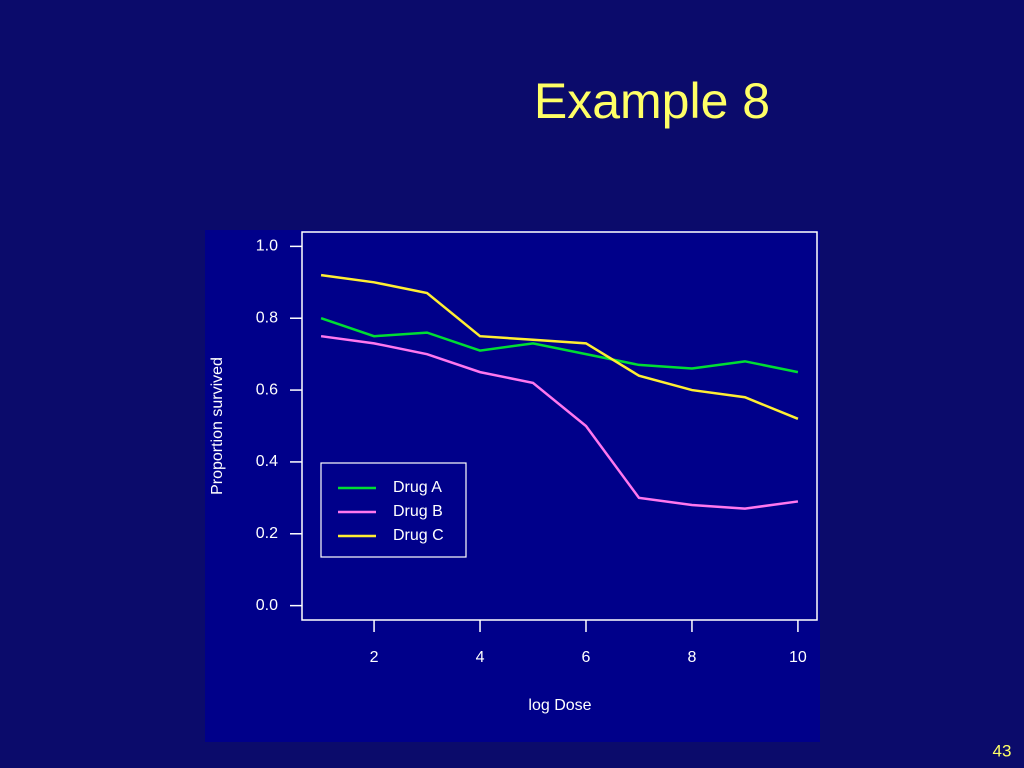 The height and width of the screenshot is (768, 1024). Describe the element at coordinates (267, 389) in the screenshot. I see `y-tick-label: 0.6` at that location.